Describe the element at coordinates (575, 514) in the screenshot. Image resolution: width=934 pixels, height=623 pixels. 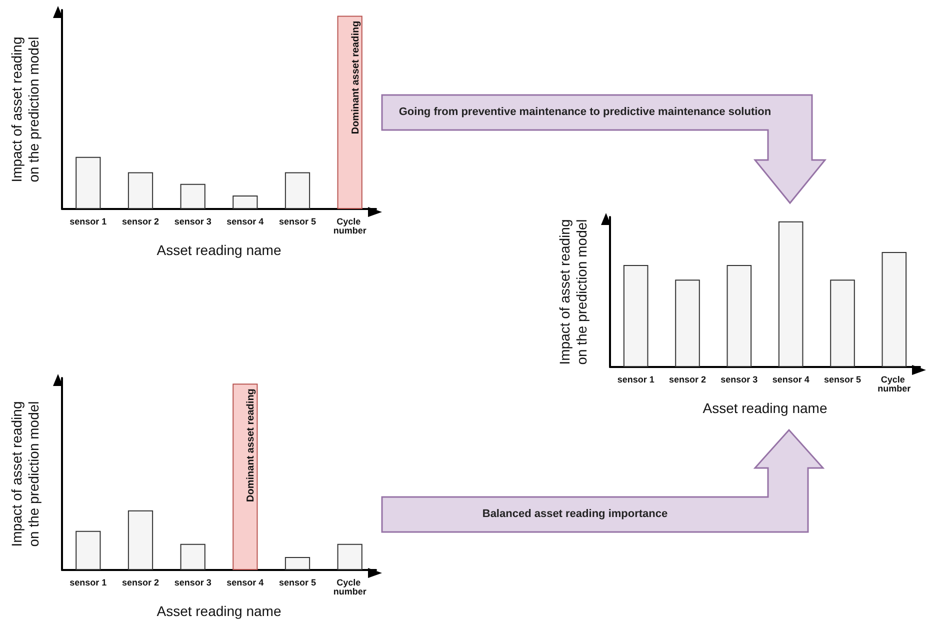
I see `text: Balanced asset reading importance` at that location.